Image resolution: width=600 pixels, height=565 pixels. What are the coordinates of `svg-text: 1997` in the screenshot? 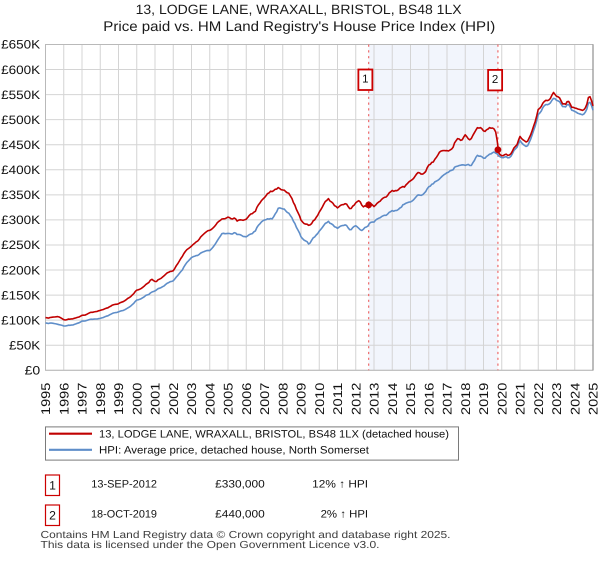 It's located at (83, 399).